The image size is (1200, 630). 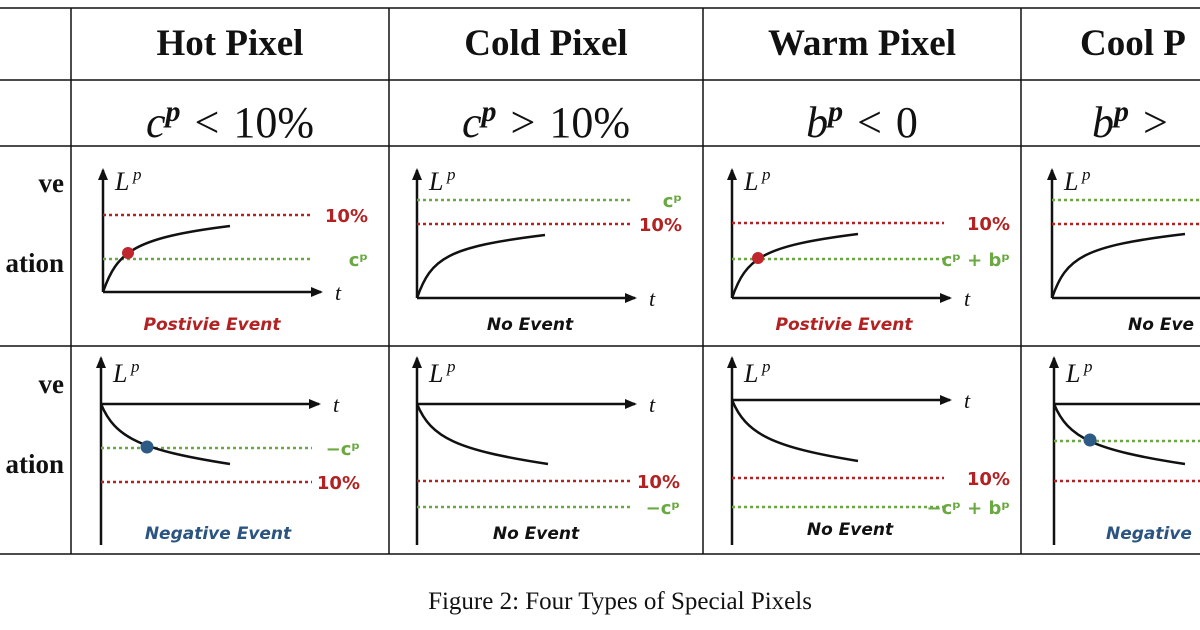 I want to click on event-label-none: No Eve, so click(x=1161, y=325).